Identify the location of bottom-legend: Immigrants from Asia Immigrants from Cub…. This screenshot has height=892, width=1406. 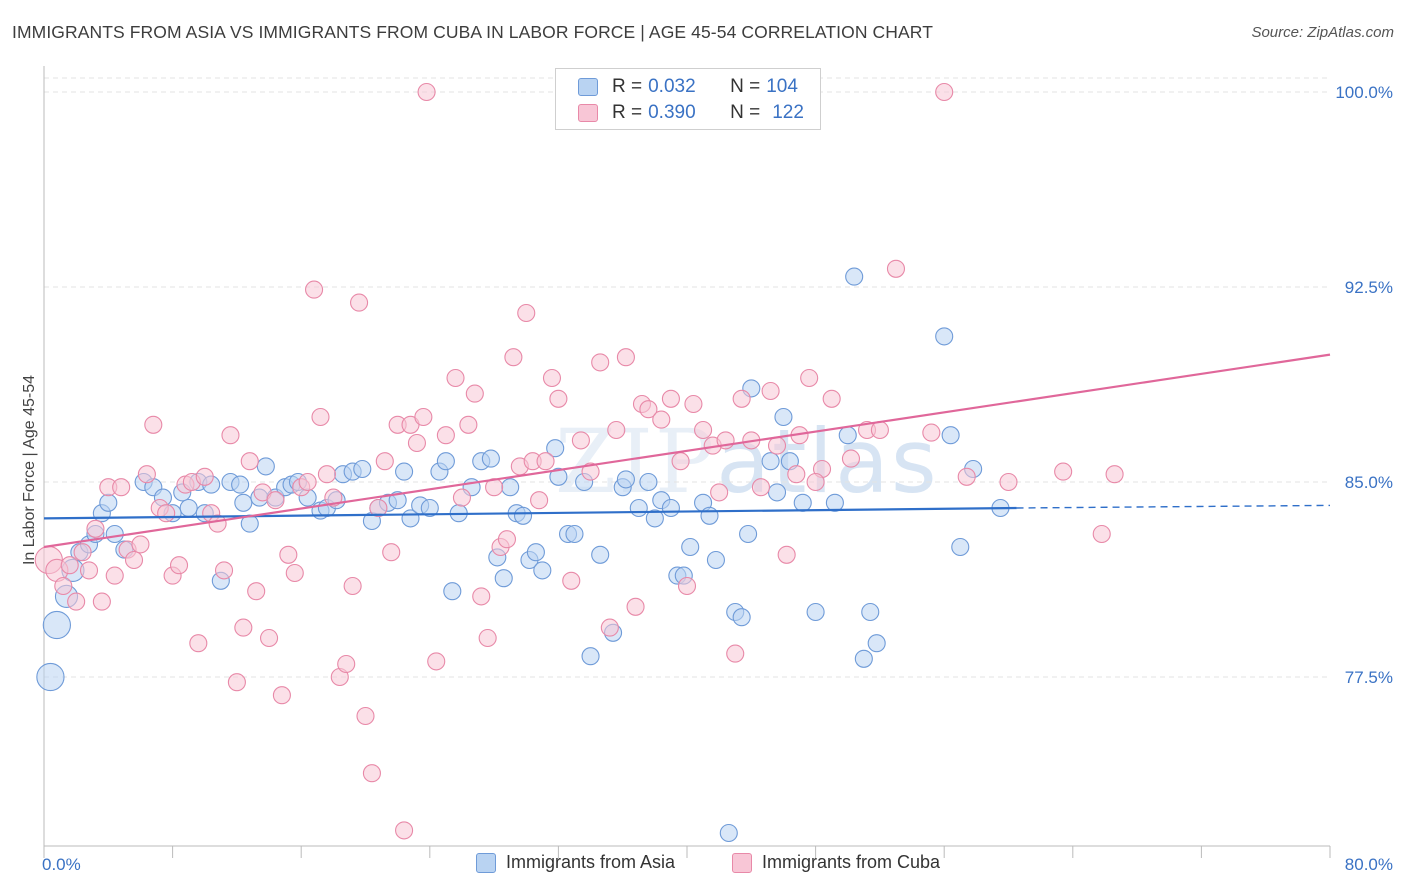
(703, 864).